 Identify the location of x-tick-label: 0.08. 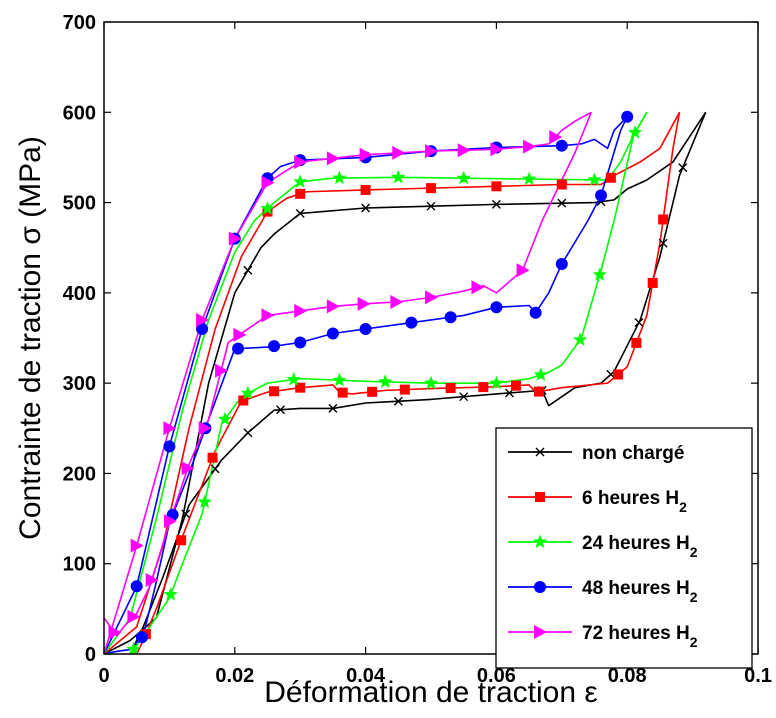
(627, 676).